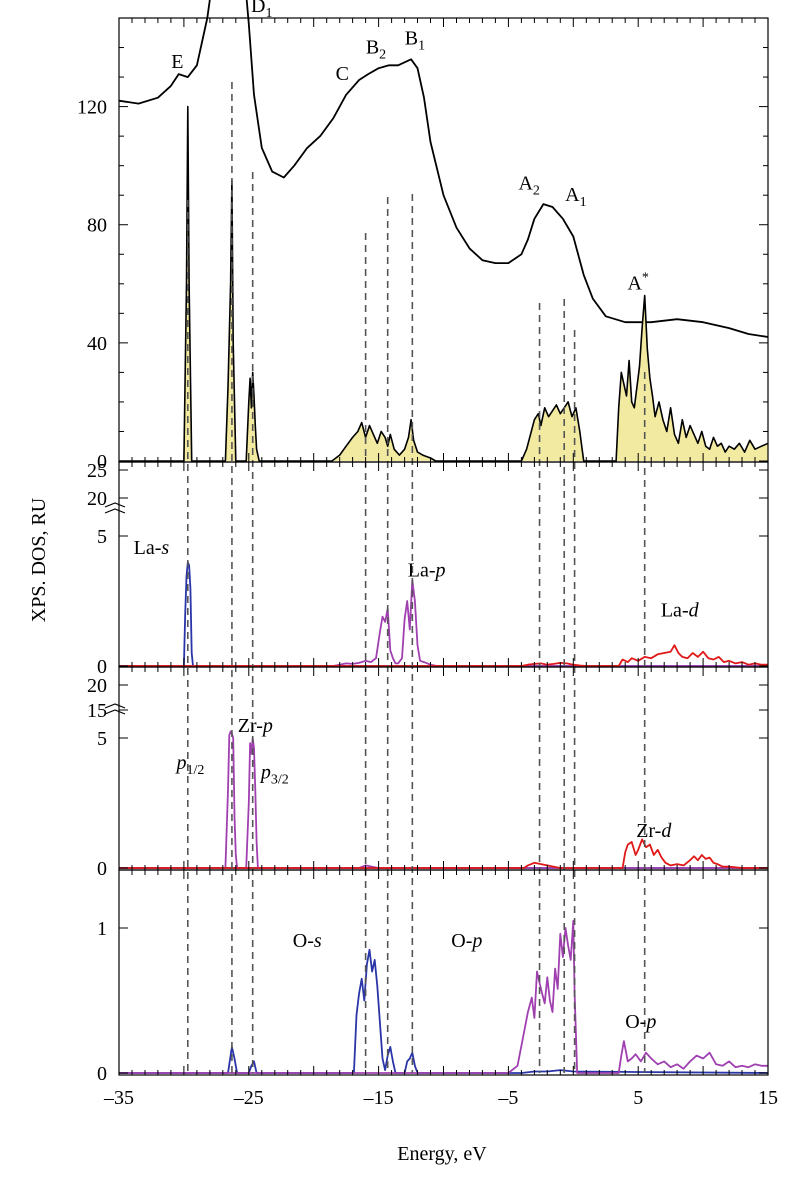 The height and width of the screenshot is (1186, 801). What do you see at coordinates (274, 774) in the screenshot?
I see `orbital-label-p3-2: p3/2` at bounding box center [274, 774].